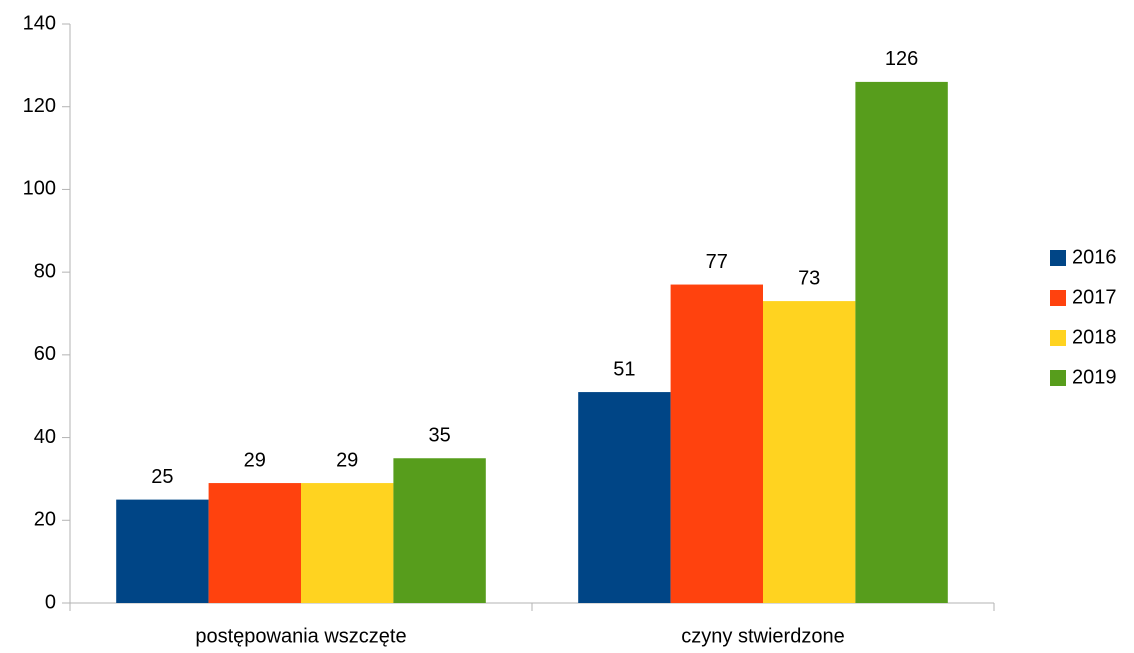  What do you see at coordinates (45, 437) in the screenshot?
I see `y-tick-label: 40` at bounding box center [45, 437].